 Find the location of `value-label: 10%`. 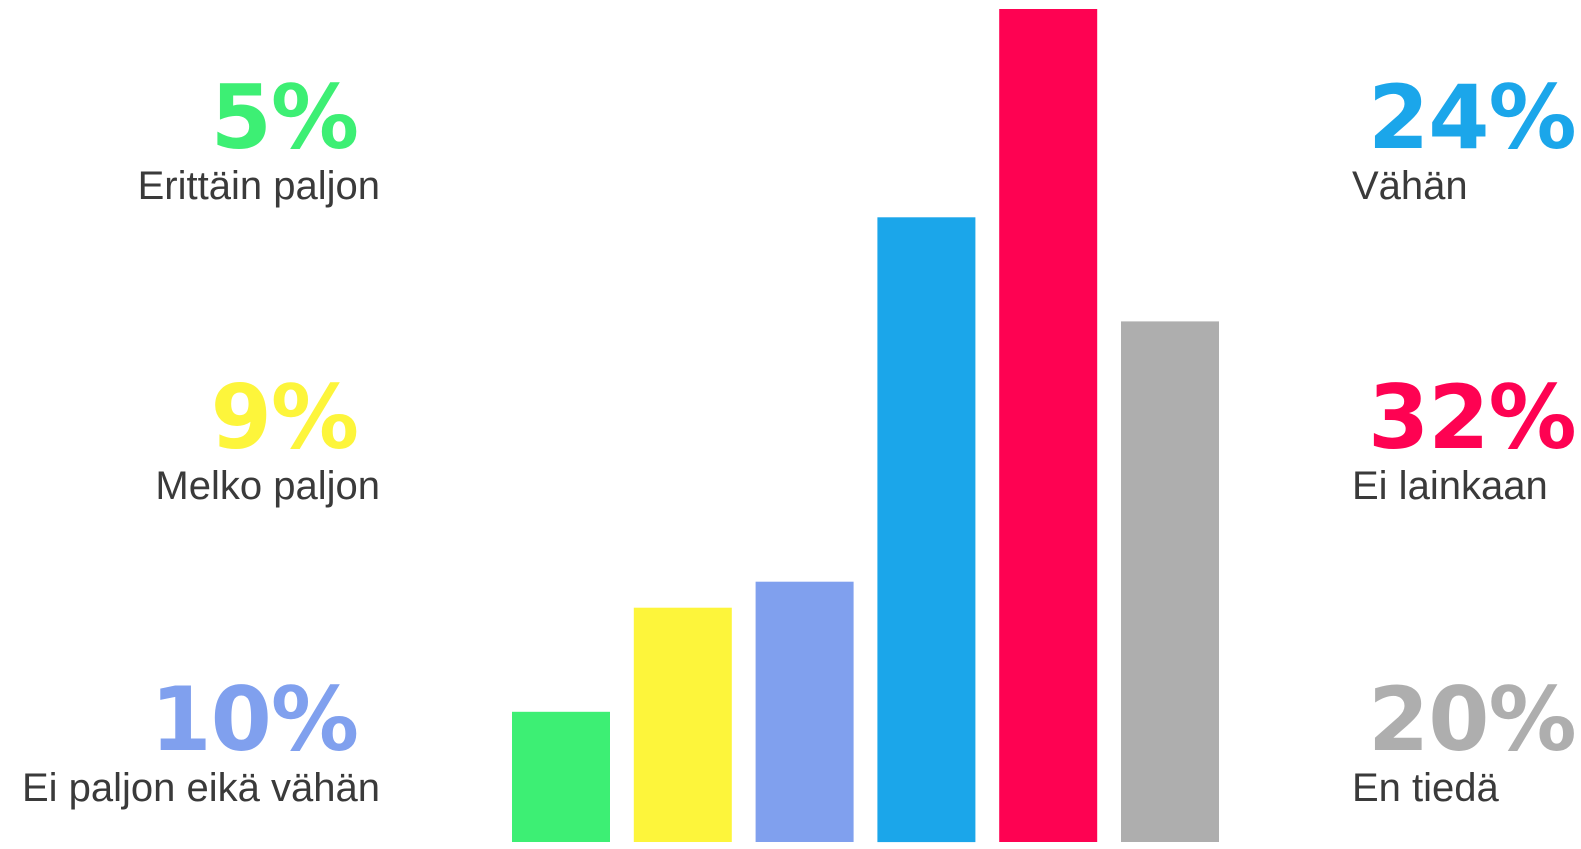

value-label: 10% is located at coordinates (254, 719).